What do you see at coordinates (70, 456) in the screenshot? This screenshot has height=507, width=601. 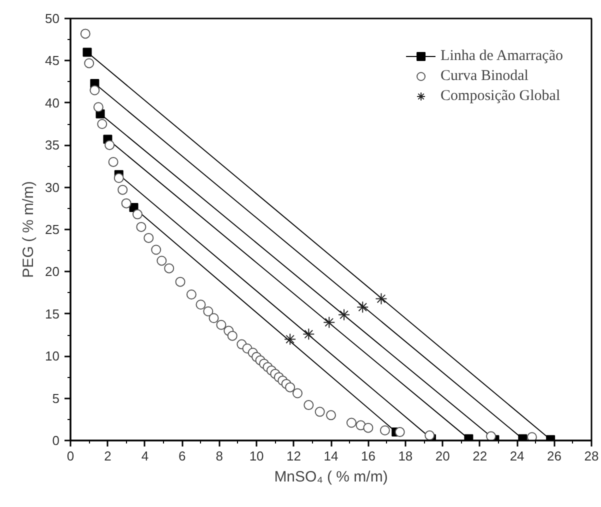 I see `x-tick-label: 0` at bounding box center [70, 456].